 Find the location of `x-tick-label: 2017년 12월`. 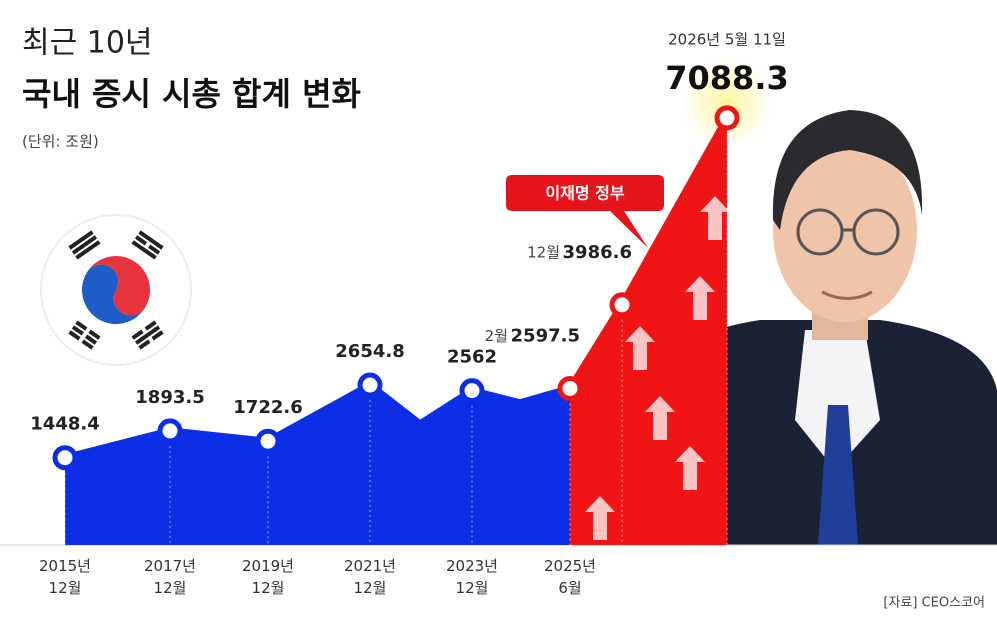

x-tick-label: 2017년 12월 is located at coordinates (170, 577).